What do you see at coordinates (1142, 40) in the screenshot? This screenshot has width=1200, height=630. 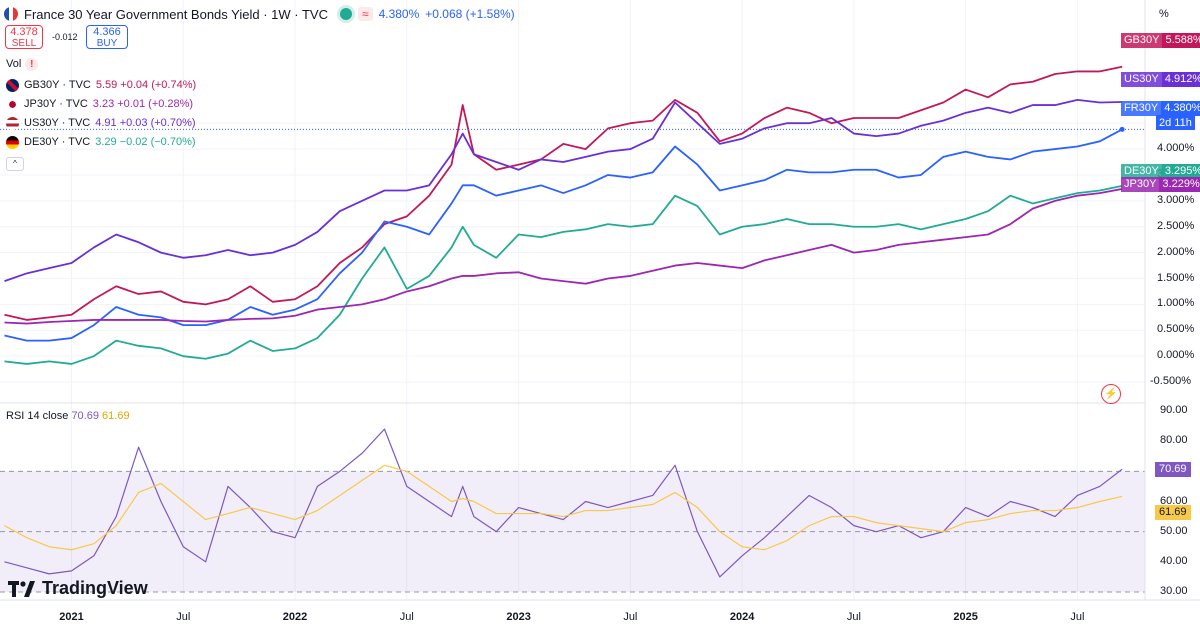 I see `end-tag-name: GB30Y` at bounding box center [1142, 40].